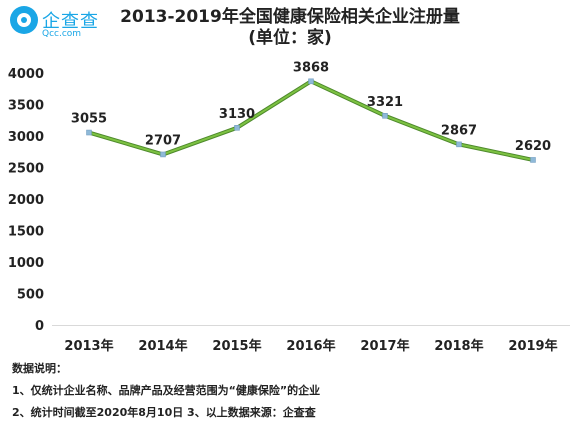 The width and height of the screenshot is (580, 432). I want to click on x-tick-label: 2014年, so click(162, 346).